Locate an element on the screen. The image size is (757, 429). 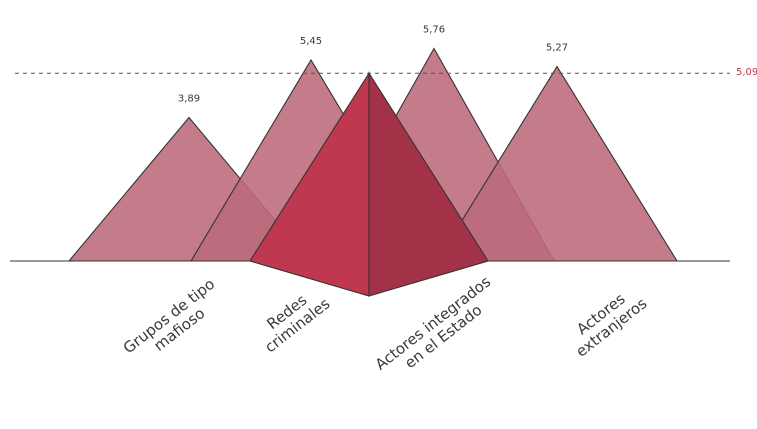
category-label-text-2: Redescriminales is located at coordinates (292, 318).